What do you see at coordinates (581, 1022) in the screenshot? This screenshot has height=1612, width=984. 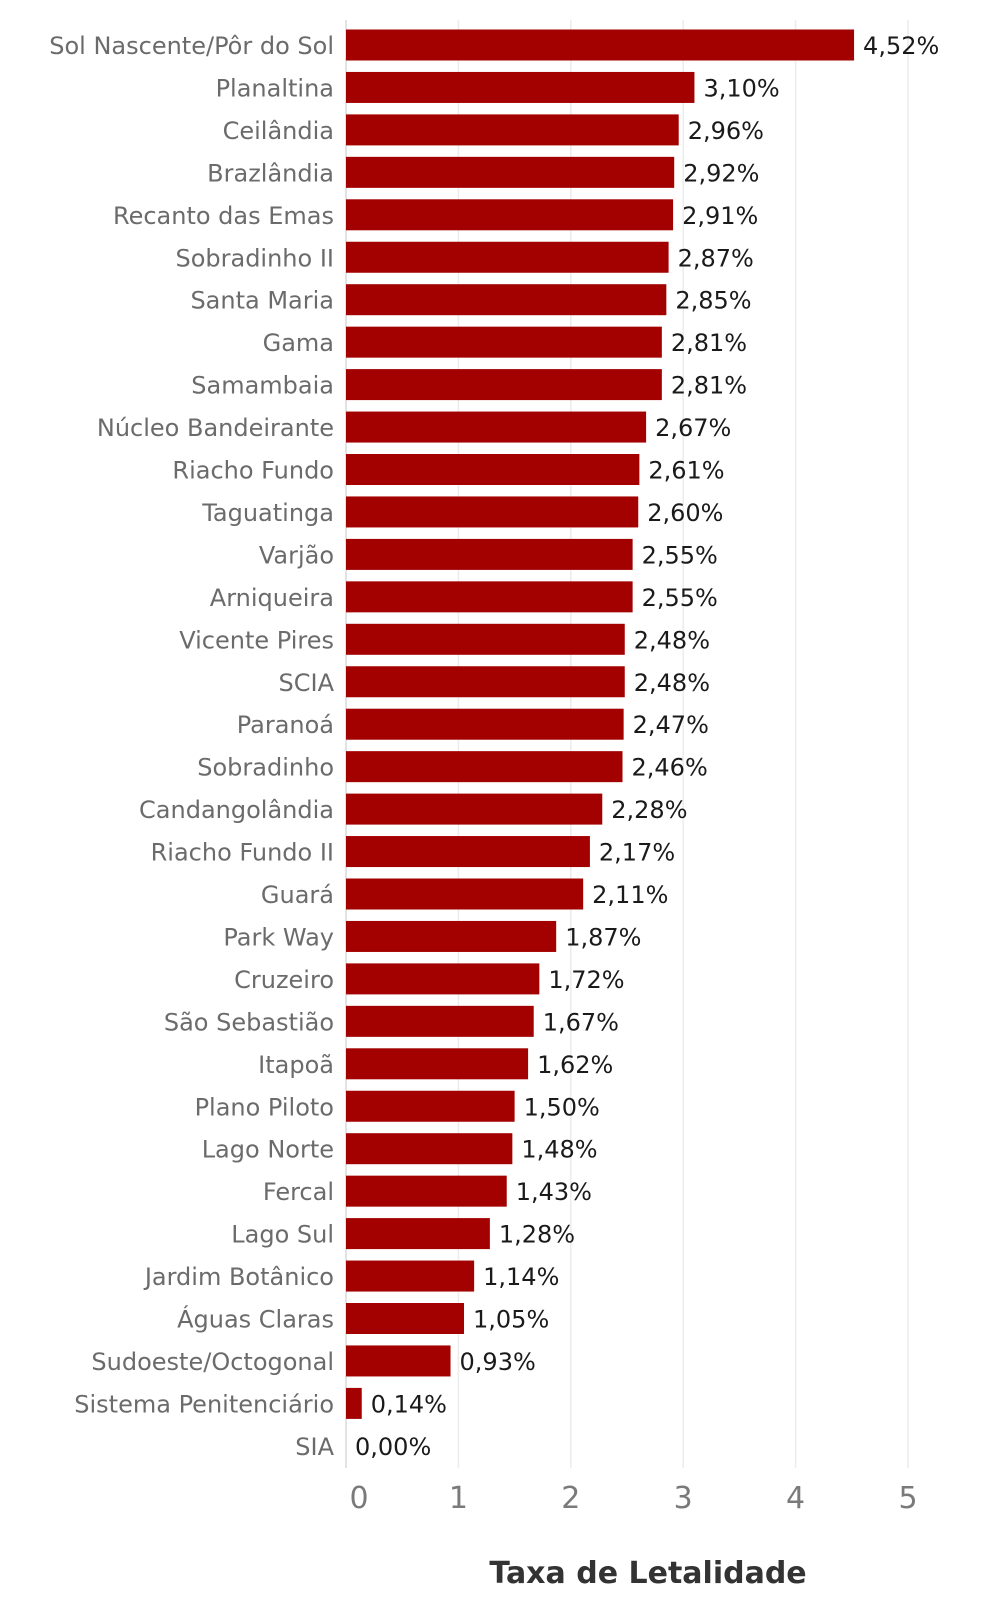 I see `data-label: 1,67%` at bounding box center [581, 1022].